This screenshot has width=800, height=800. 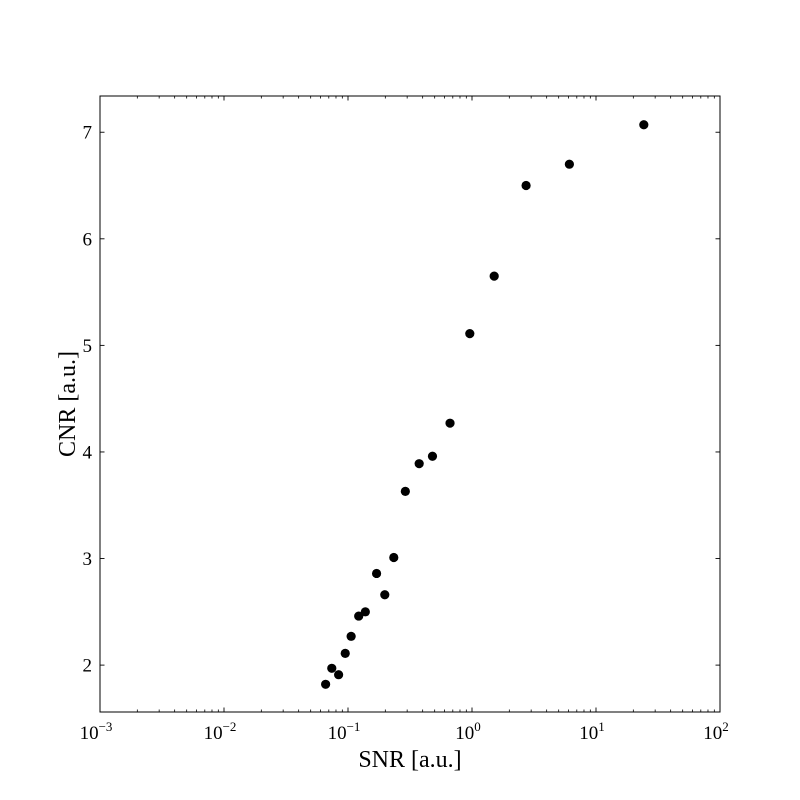 What do you see at coordinates (344, 731) in the screenshot?
I see `x-tick-label: 10⁻¹` at bounding box center [344, 731].